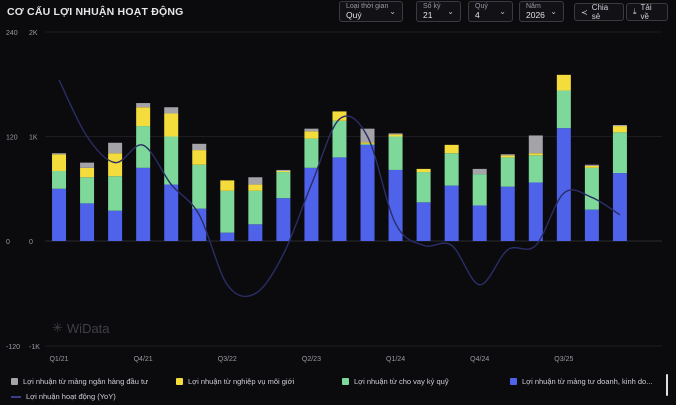 This screenshot has height=405, width=676. What do you see at coordinates (635, 11) in the screenshot?
I see `download-icon: ⤓` at bounding box center [635, 11].